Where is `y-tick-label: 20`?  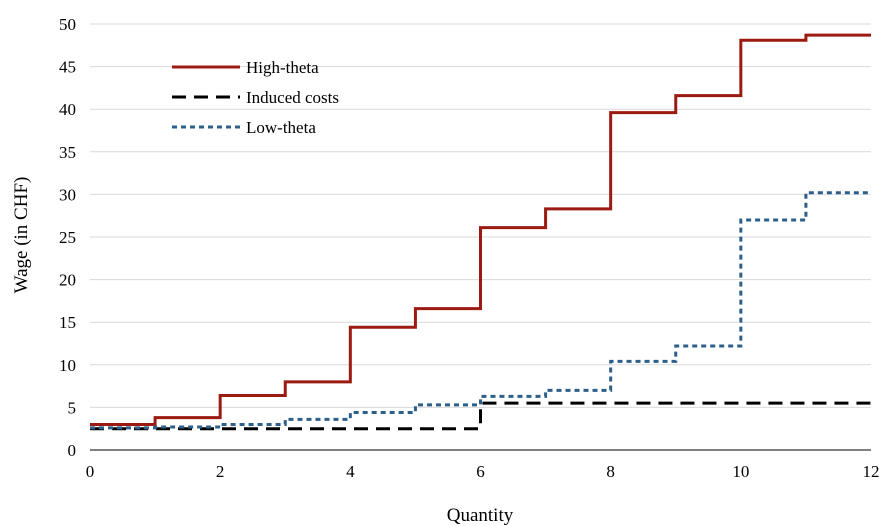
y-tick-label: 20 is located at coordinates (67, 280).